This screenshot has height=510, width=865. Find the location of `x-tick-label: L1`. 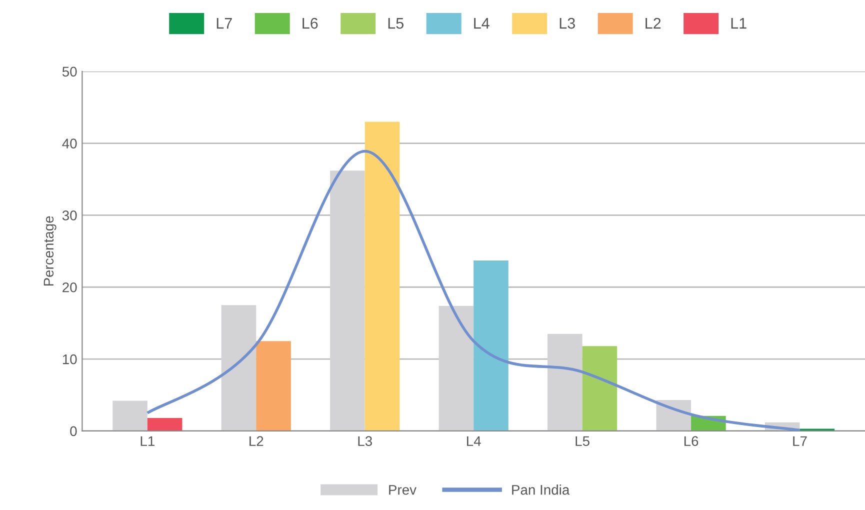

x-tick-label: L1 is located at coordinates (147, 441).